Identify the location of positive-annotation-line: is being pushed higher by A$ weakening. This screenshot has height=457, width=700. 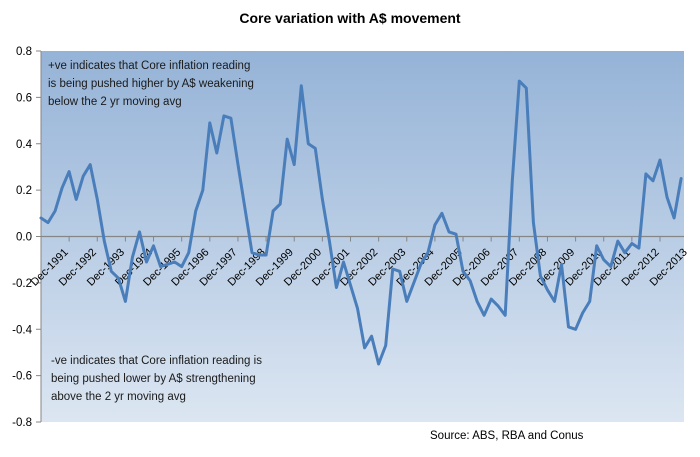
(151, 84).